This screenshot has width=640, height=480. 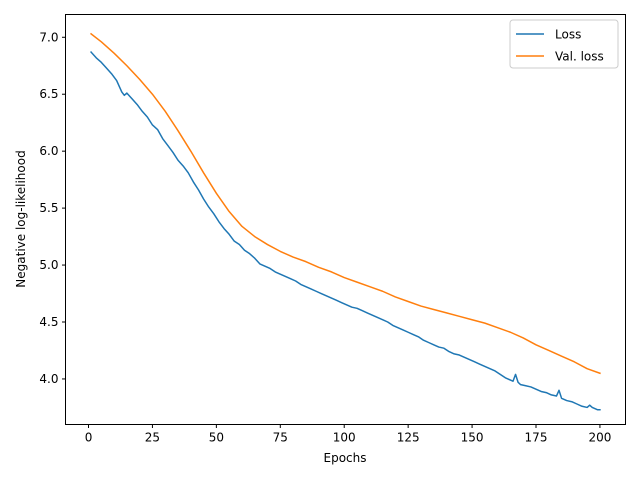 I want to click on y-tick-label: 7.0, so click(x=48, y=37).